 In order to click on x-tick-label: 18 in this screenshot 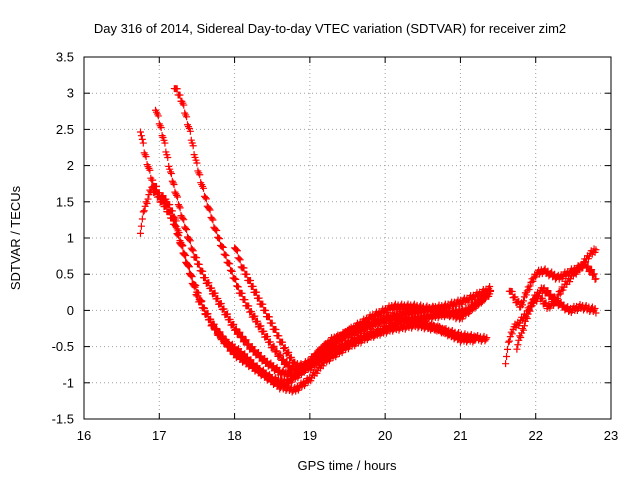, I will do `click(234, 435)`.